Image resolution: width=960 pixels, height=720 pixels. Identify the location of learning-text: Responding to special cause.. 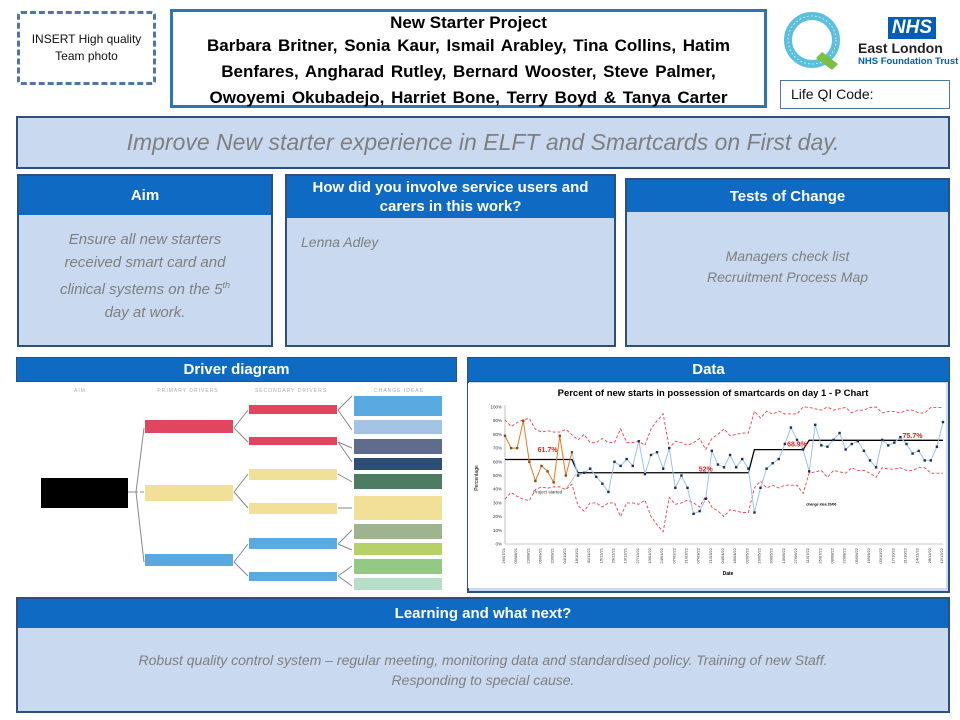
(483, 680).